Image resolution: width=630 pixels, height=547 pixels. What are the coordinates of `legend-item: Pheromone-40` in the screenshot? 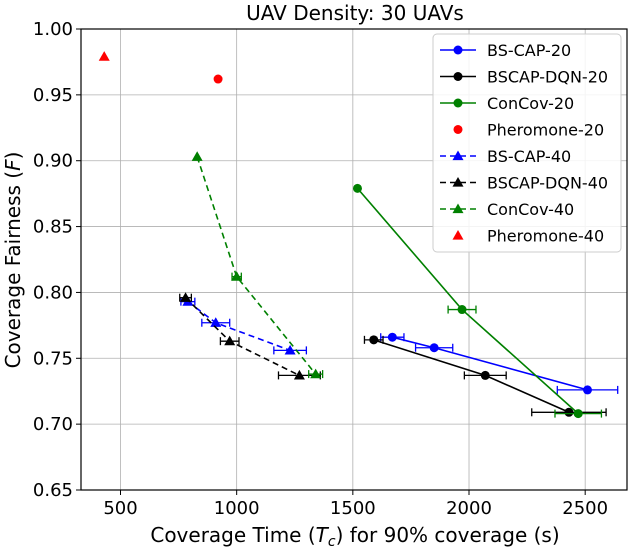 It's located at (528, 236).